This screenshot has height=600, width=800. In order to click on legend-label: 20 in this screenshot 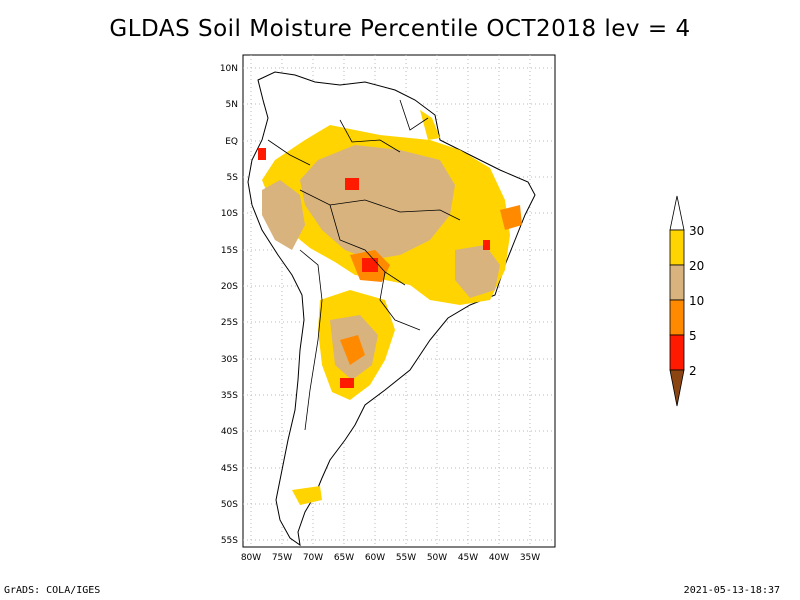, I will do `click(696, 266)`.